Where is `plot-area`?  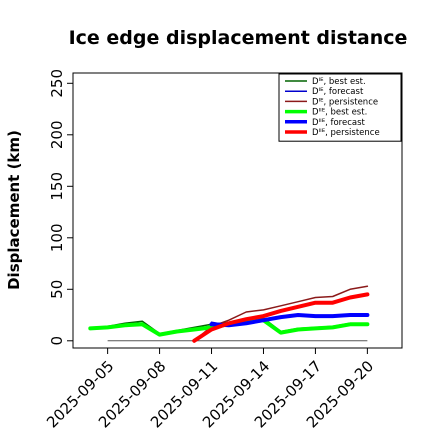
plot-area is located at coordinates (229, 314).